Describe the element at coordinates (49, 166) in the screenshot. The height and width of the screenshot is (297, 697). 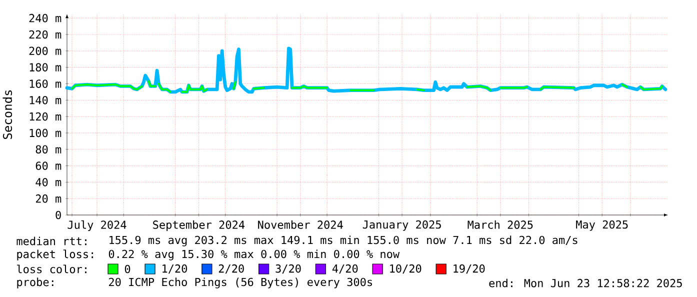
I see `y-tick-label: 60 m` at that location.